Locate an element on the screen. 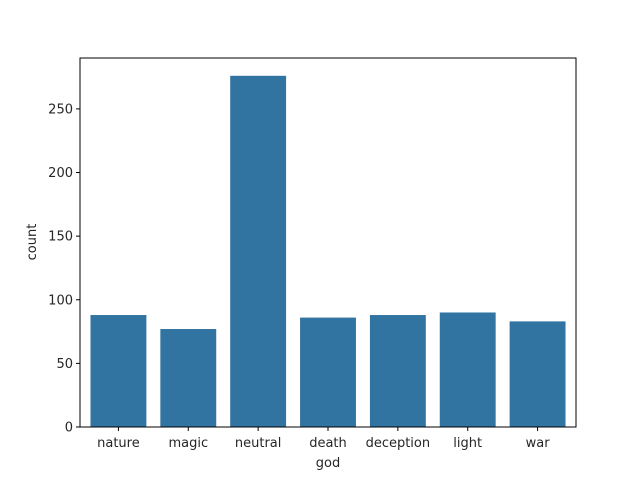 The image size is (640, 480). x-axis: nature magic neutral death deception light war is located at coordinates (323, 439).